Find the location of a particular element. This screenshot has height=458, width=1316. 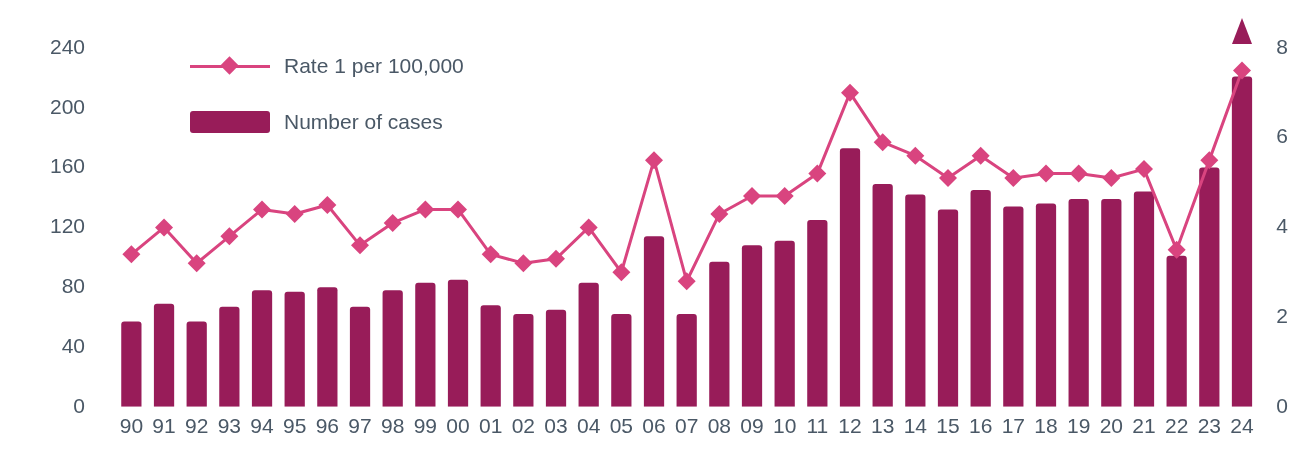

x-tick-label: 07 is located at coordinates (687, 426).